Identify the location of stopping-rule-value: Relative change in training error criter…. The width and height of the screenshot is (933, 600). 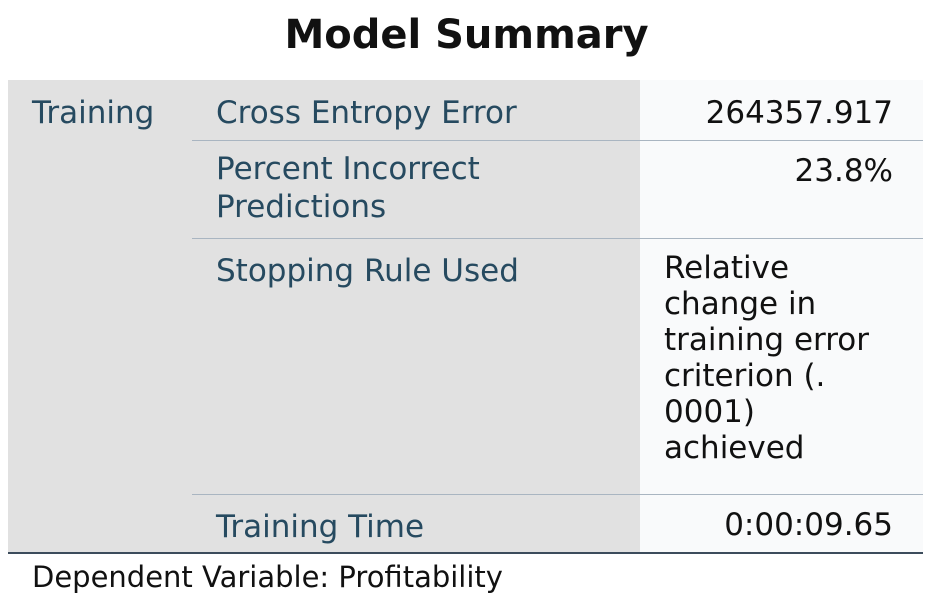
(766, 358).